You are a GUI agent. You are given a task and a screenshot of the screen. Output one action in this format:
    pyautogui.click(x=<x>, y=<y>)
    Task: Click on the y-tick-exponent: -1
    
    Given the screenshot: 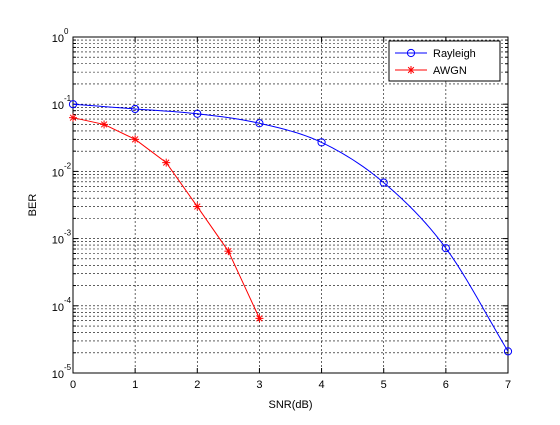 What is the action you would take?
    pyautogui.click(x=68, y=98)
    